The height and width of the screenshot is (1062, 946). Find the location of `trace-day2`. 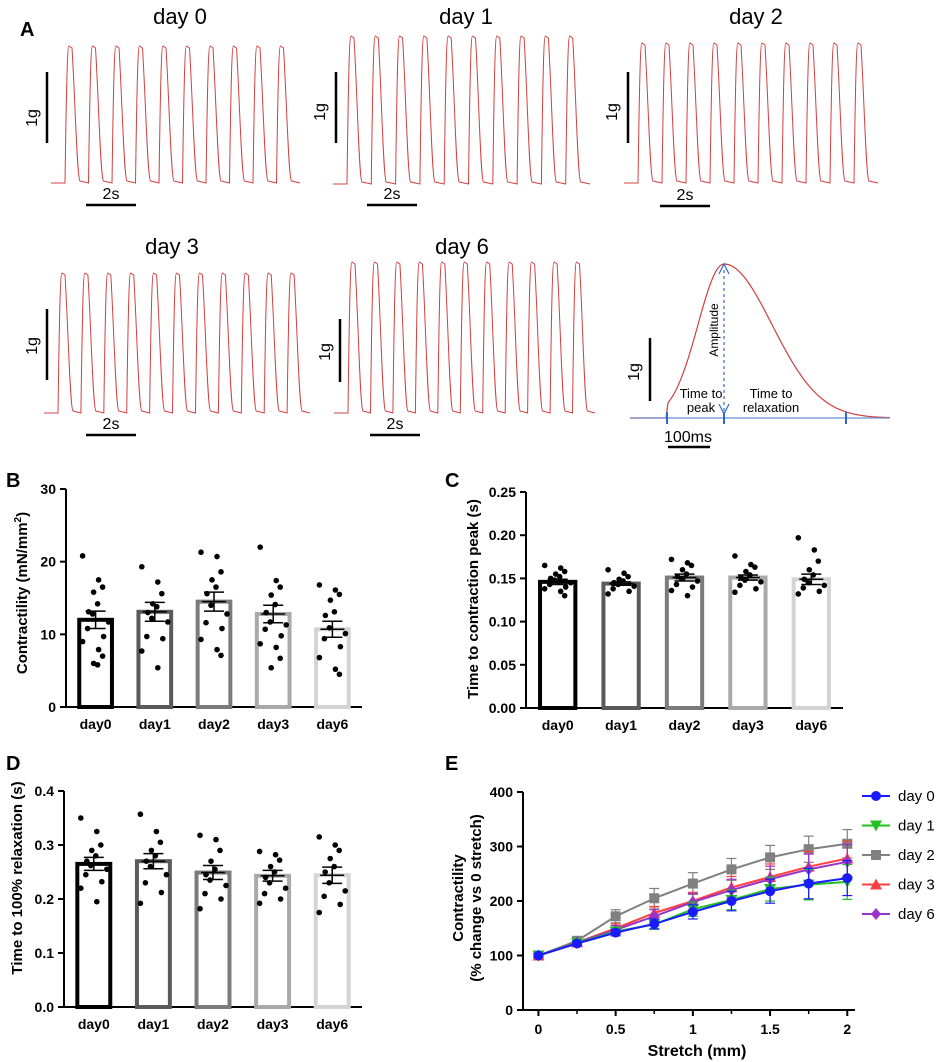

trace-day2 is located at coordinates (751, 113).